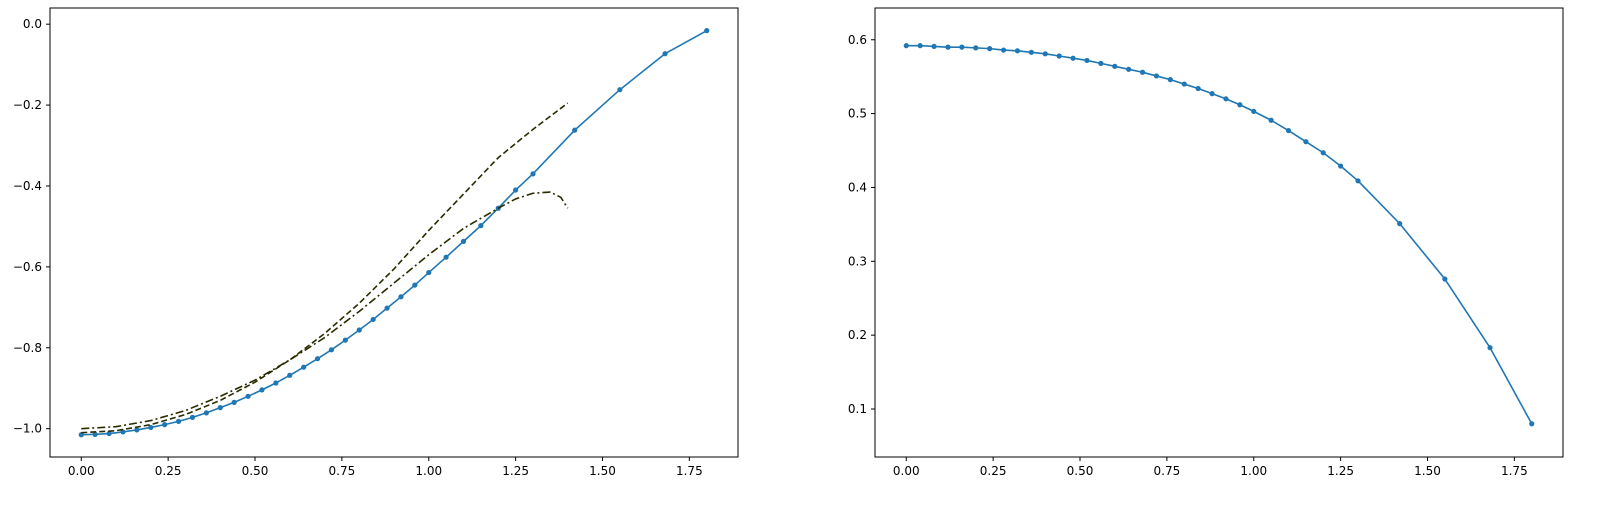 The height and width of the screenshot is (505, 1613). What do you see at coordinates (1080, 471) in the screenshot?
I see `right-chart-x-tick-label: 0.50` at bounding box center [1080, 471].